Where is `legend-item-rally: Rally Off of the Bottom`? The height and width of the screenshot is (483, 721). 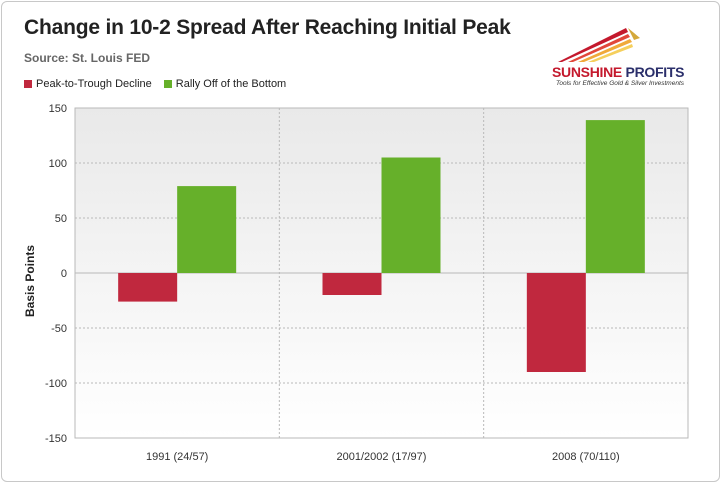 legend-item-rally: Rally Off of the Bottom is located at coordinates (225, 84).